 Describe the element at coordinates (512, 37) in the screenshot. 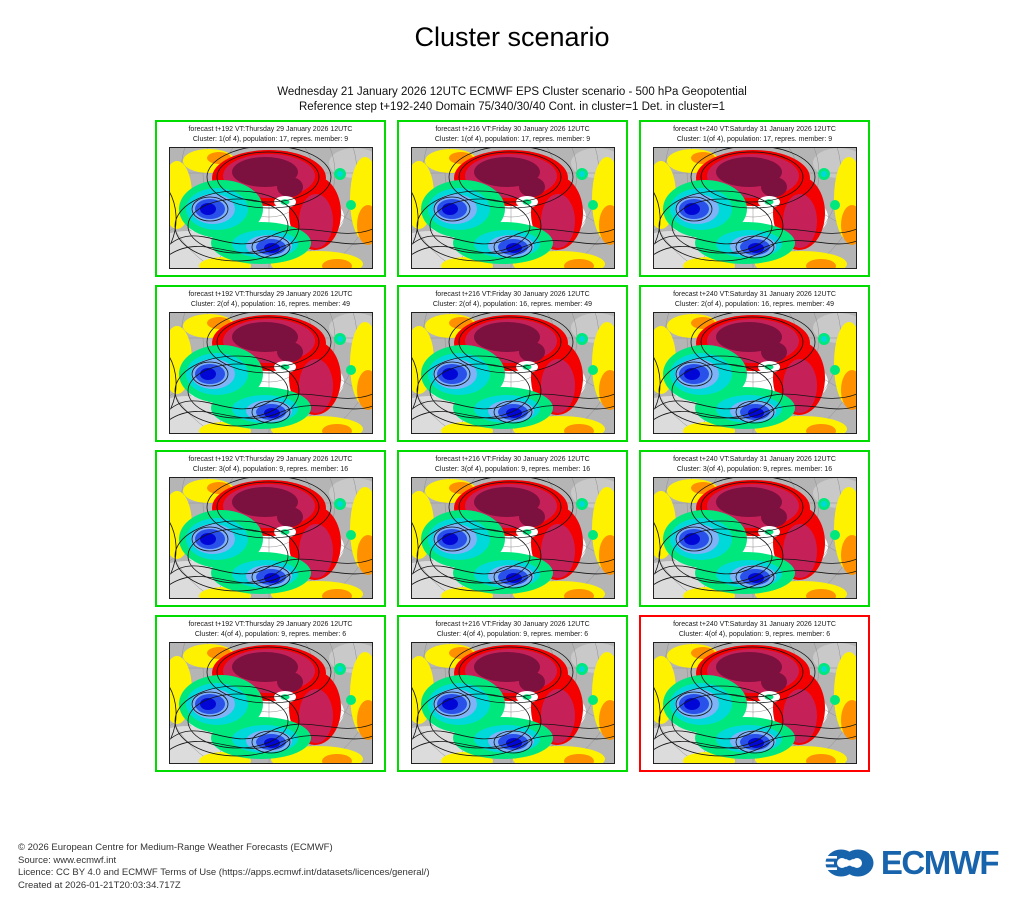

I see `page-title: Cluster scenario` at that location.